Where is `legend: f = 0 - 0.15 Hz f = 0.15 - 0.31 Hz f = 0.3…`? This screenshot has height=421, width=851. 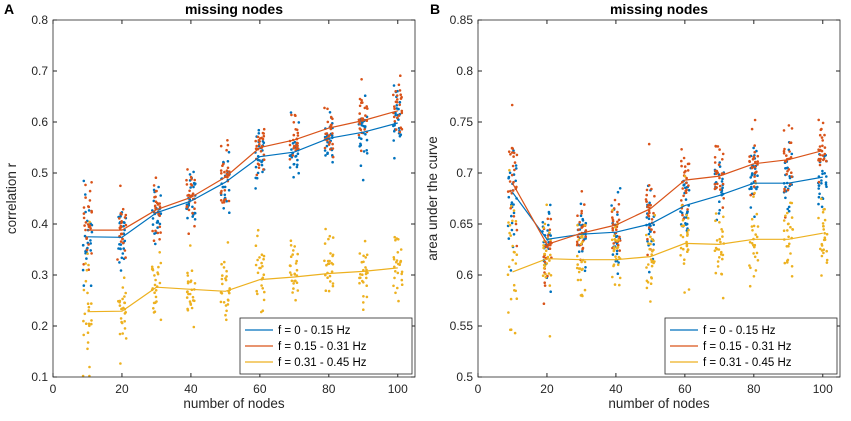 legend: f = 0 - 0.15 Hz f = 0.15 - 0.31 Hz f = 0.3… is located at coordinates (326, 346).